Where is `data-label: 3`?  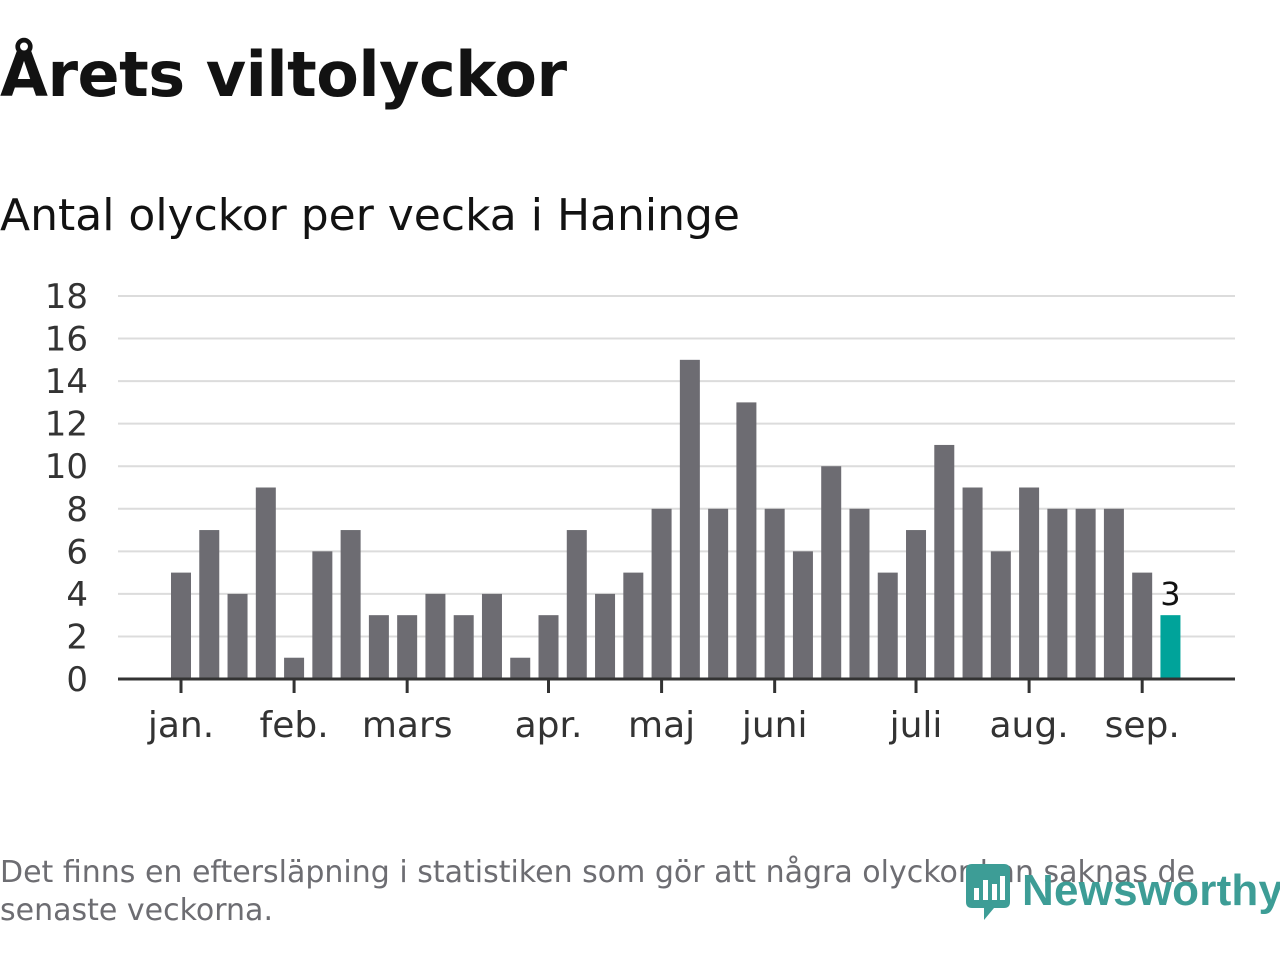
data-label: 3 is located at coordinates (1170, 594).